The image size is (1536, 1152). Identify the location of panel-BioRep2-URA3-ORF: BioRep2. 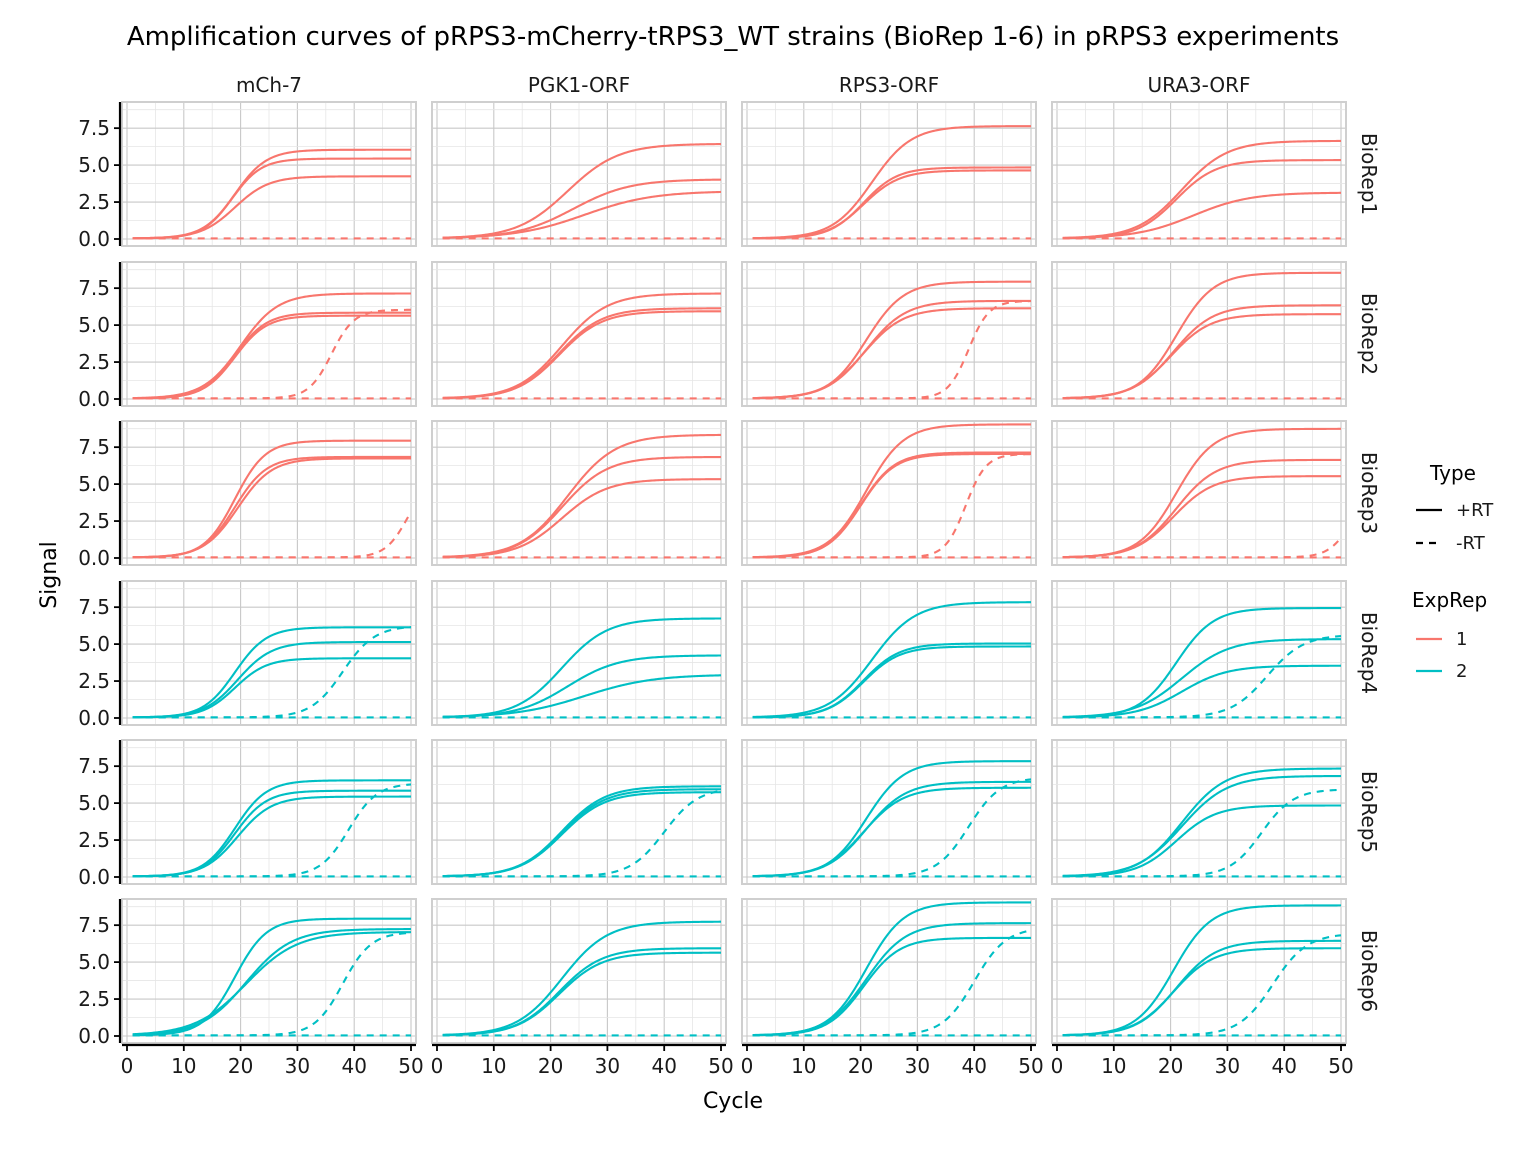
(1216, 334).